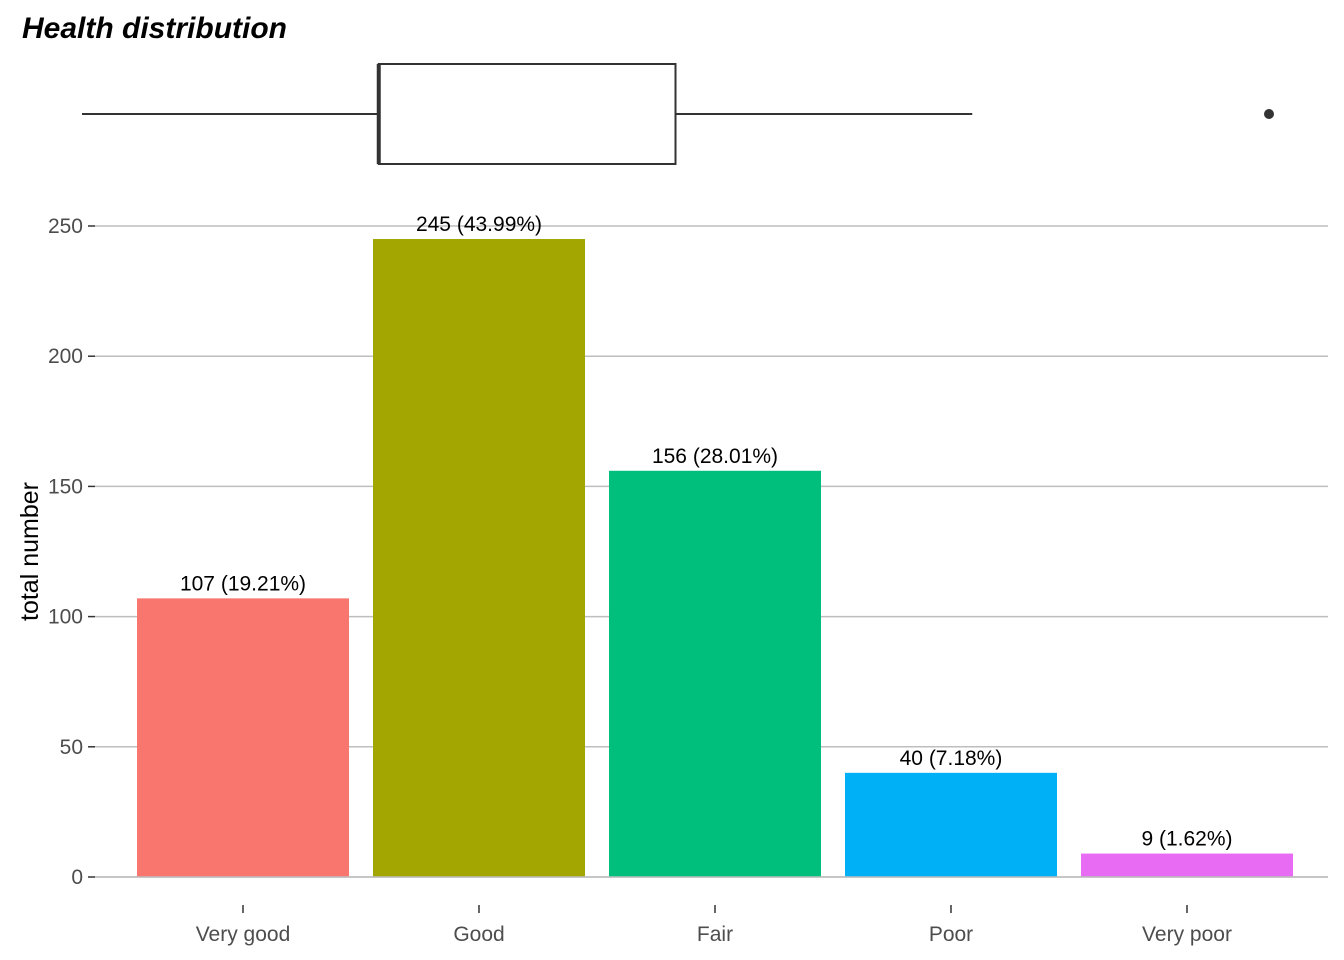  What do you see at coordinates (1187, 865) in the screenshot?
I see `bar-very-poor` at bounding box center [1187, 865].